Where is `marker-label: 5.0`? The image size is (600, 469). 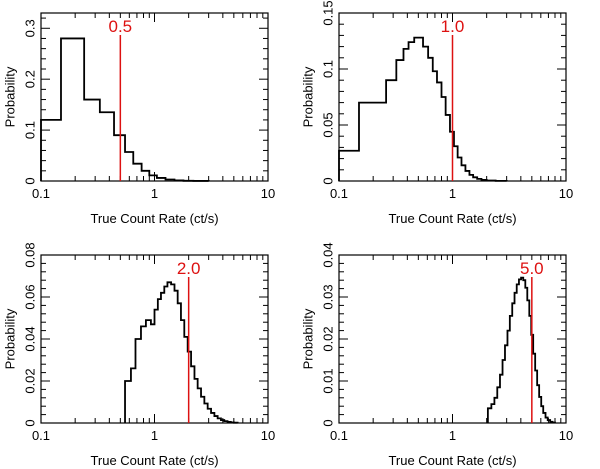
marker-label: 5.0 is located at coordinates (532, 268).